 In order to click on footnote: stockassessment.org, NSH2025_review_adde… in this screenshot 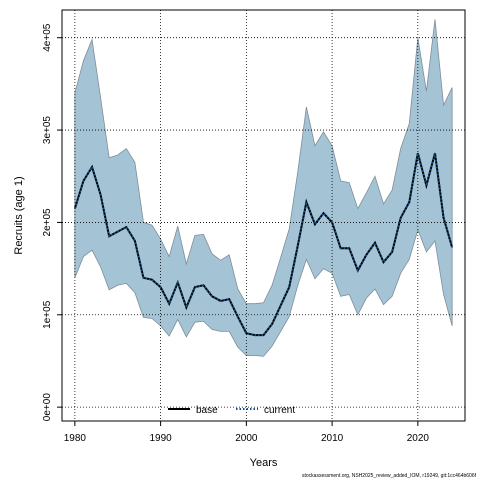, I will do `click(389, 476)`.